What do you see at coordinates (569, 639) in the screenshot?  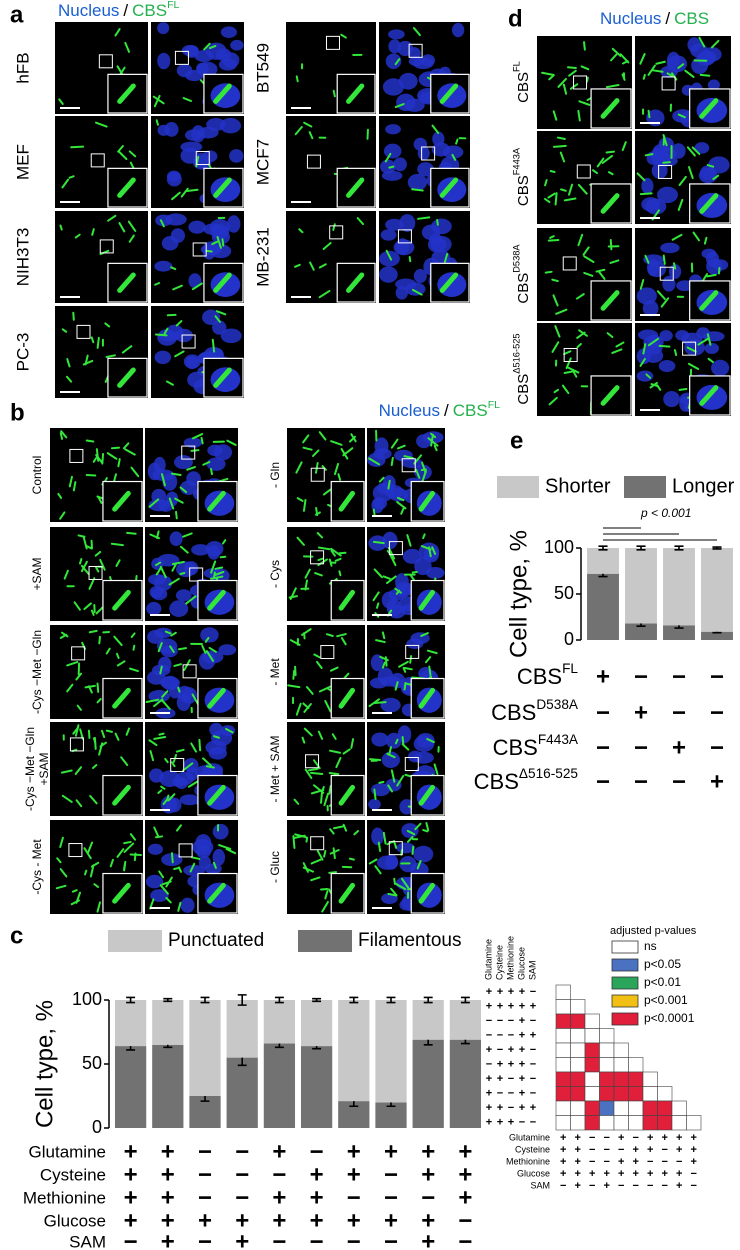 I see `y-tick-label: 0` at bounding box center [569, 639].